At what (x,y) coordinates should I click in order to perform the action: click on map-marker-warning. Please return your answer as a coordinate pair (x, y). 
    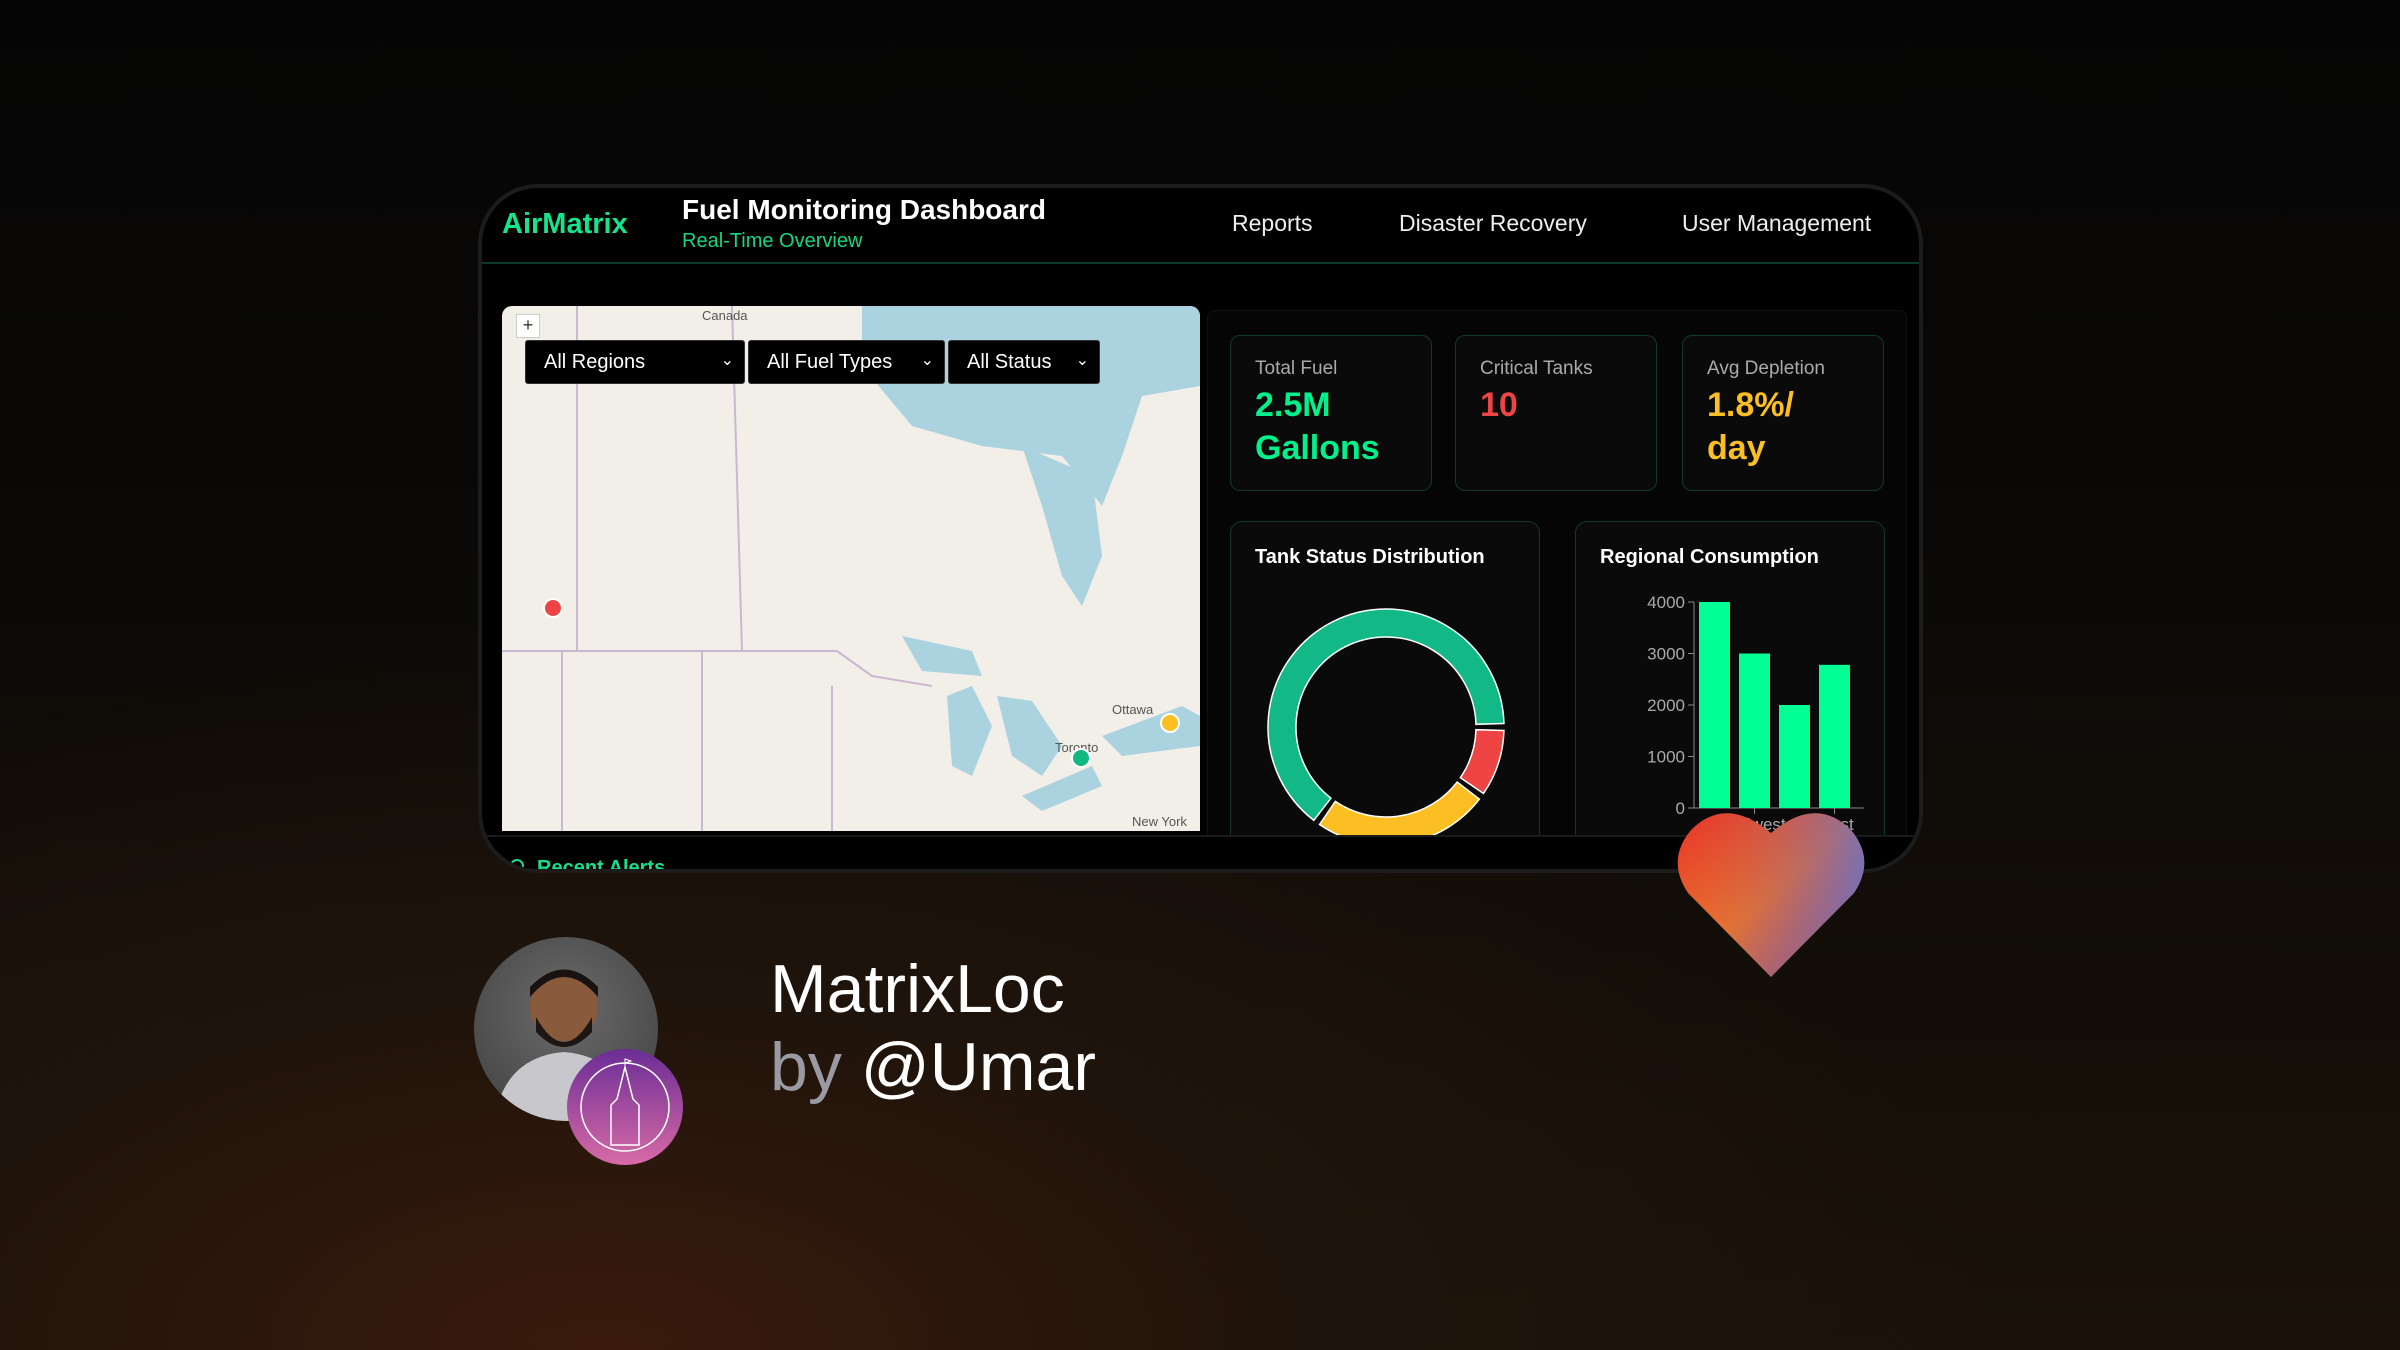
    Looking at the image, I should click on (1170, 723).